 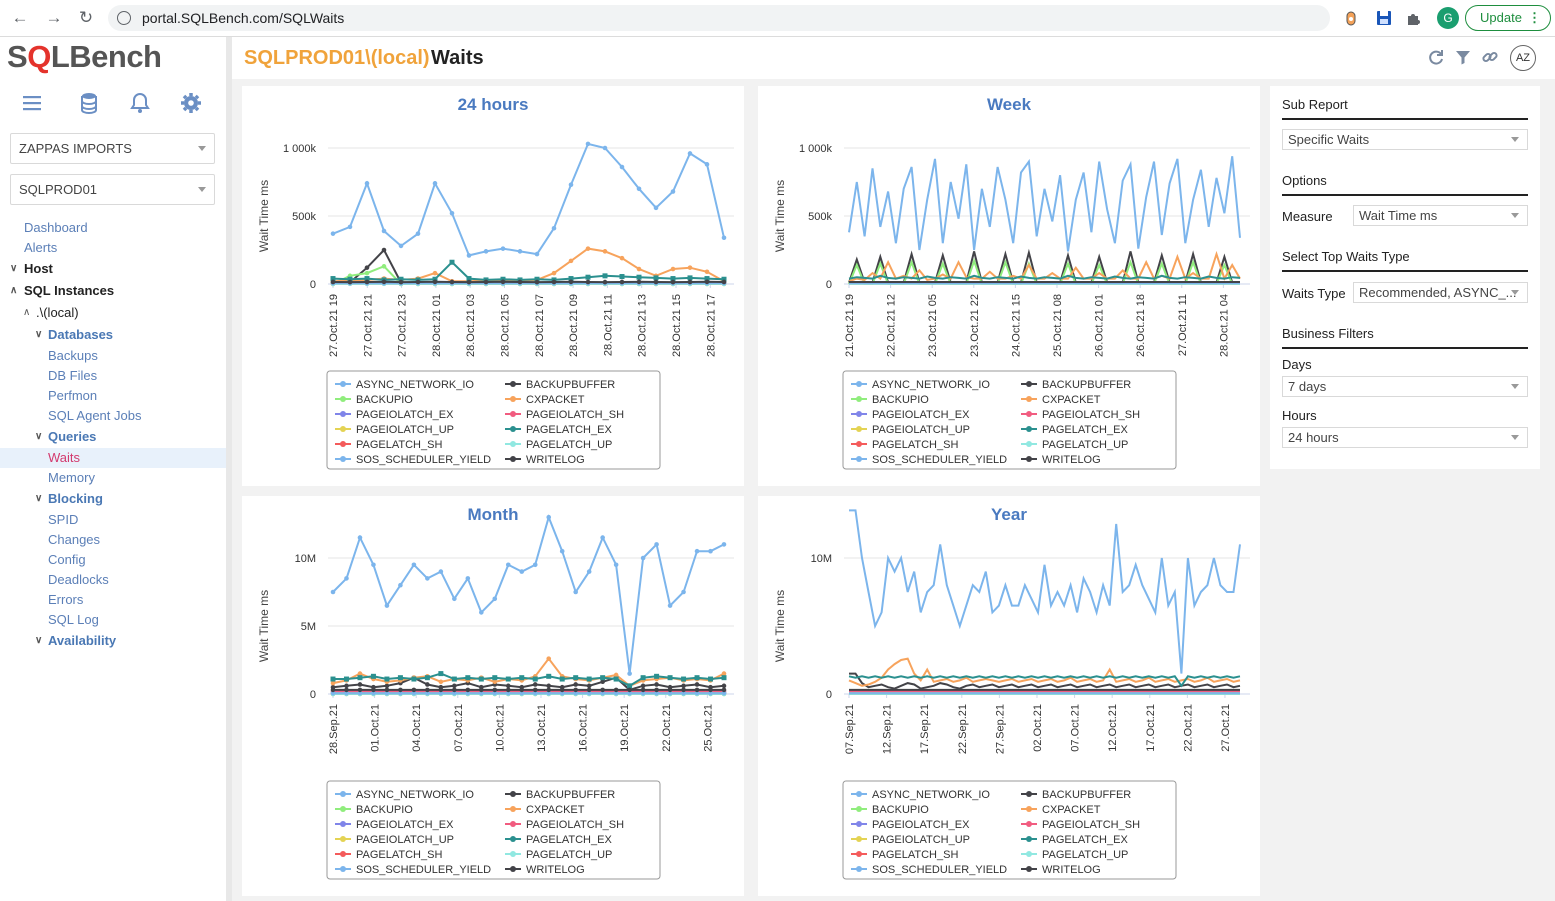 What do you see at coordinates (95, 415) in the screenshot?
I see `nav-sql-agent-jobs: SQL Agent Jobs` at bounding box center [95, 415].